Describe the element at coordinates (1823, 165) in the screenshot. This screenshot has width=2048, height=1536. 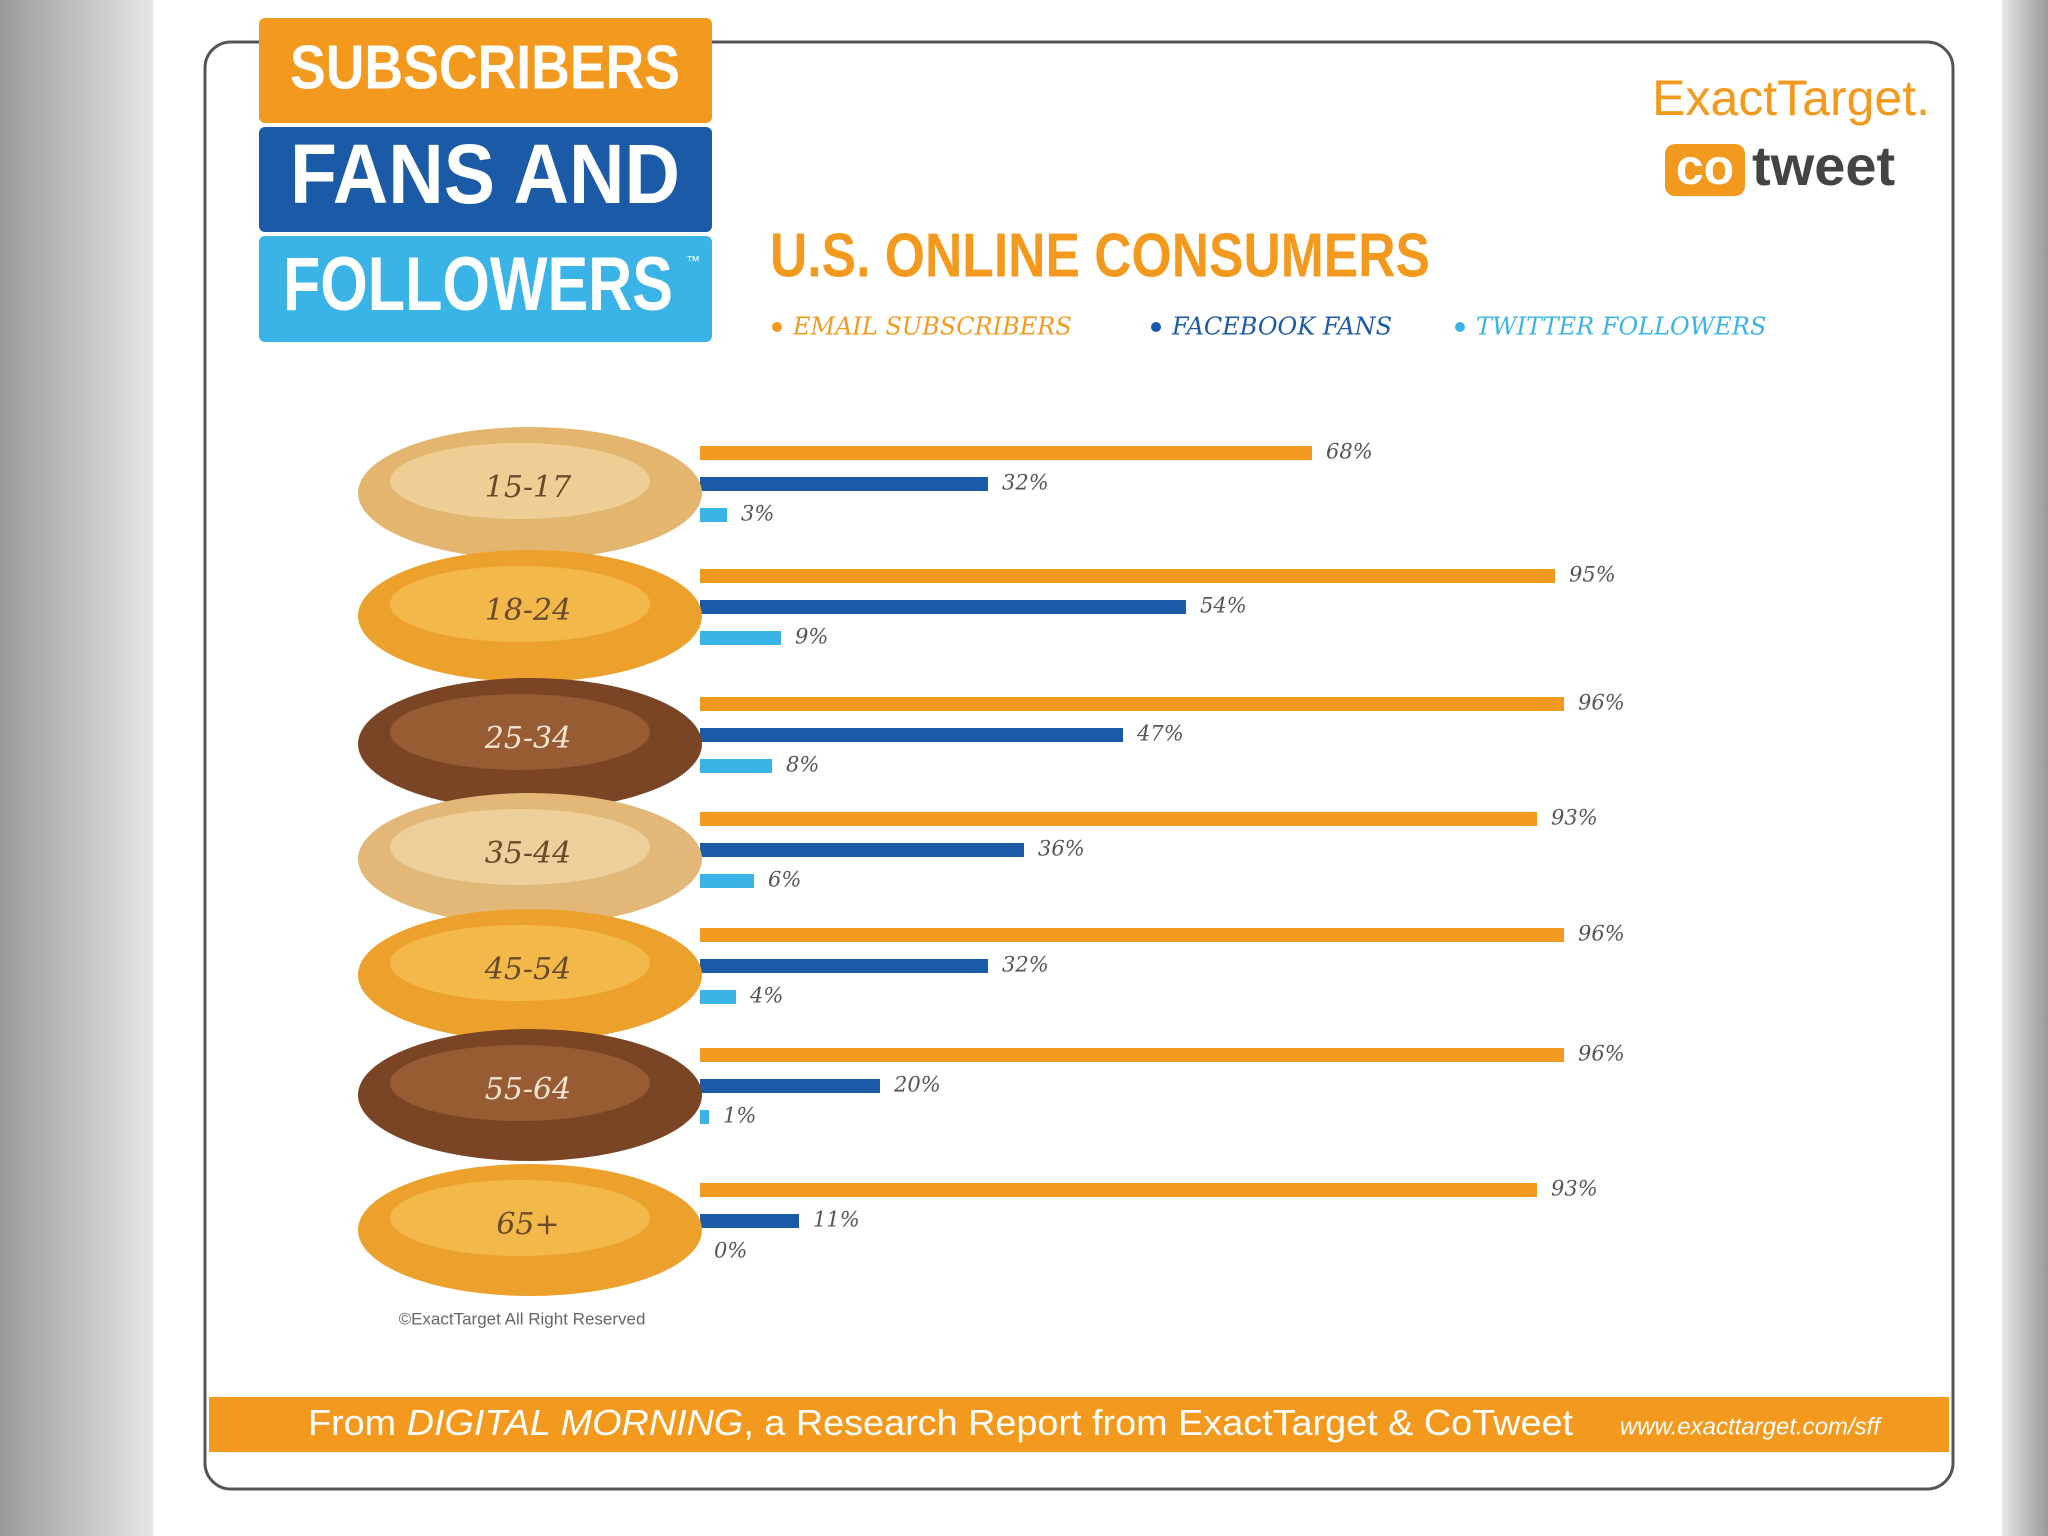
I see `logo-tweet: tweet` at that location.